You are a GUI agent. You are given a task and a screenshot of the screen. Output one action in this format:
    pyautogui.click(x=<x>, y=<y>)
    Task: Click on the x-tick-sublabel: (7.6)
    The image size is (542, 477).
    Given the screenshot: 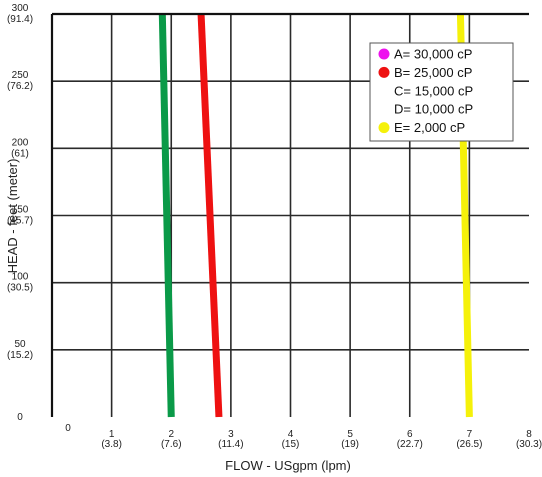 What is the action you would take?
    pyautogui.click(x=171, y=444)
    